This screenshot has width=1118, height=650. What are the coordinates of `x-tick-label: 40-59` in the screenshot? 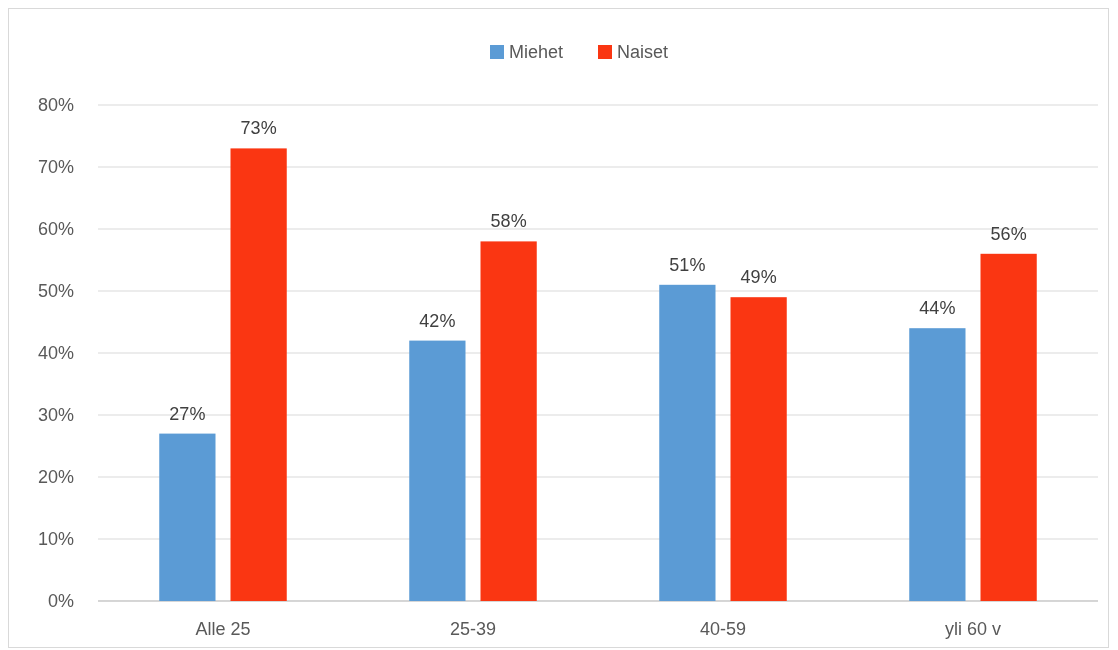 It's located at (723, 629).